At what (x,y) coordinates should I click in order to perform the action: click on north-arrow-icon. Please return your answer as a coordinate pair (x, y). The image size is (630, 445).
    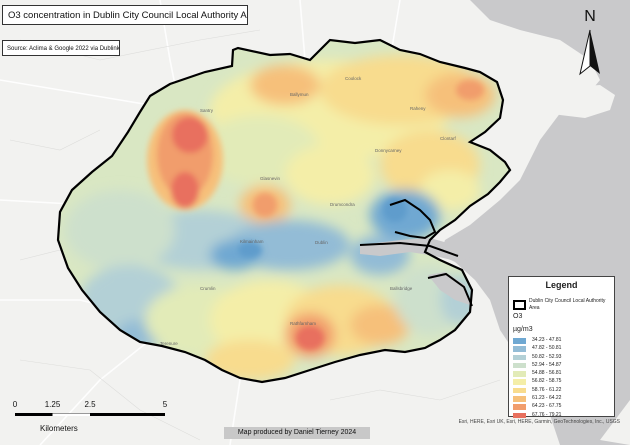
    Looking at the image, I should click on (589, 52).